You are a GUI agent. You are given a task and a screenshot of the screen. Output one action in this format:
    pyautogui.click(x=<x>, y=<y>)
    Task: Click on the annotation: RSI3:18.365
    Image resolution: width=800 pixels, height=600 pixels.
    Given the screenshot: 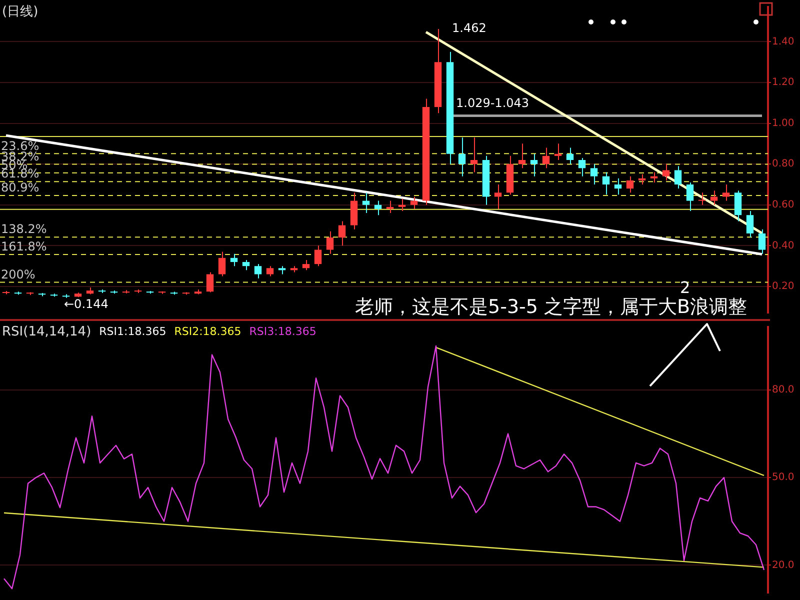 What is the action you would take?
    pyautogui.click(x=282, y=331)
    